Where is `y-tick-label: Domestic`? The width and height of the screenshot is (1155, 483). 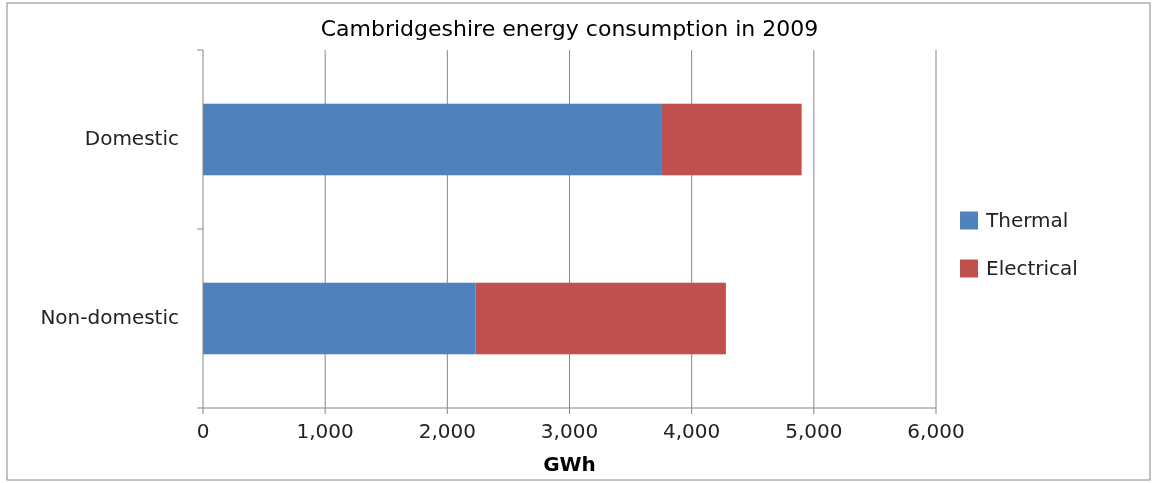 y-tick-label: Domestic is located at coordinates (131, 138).